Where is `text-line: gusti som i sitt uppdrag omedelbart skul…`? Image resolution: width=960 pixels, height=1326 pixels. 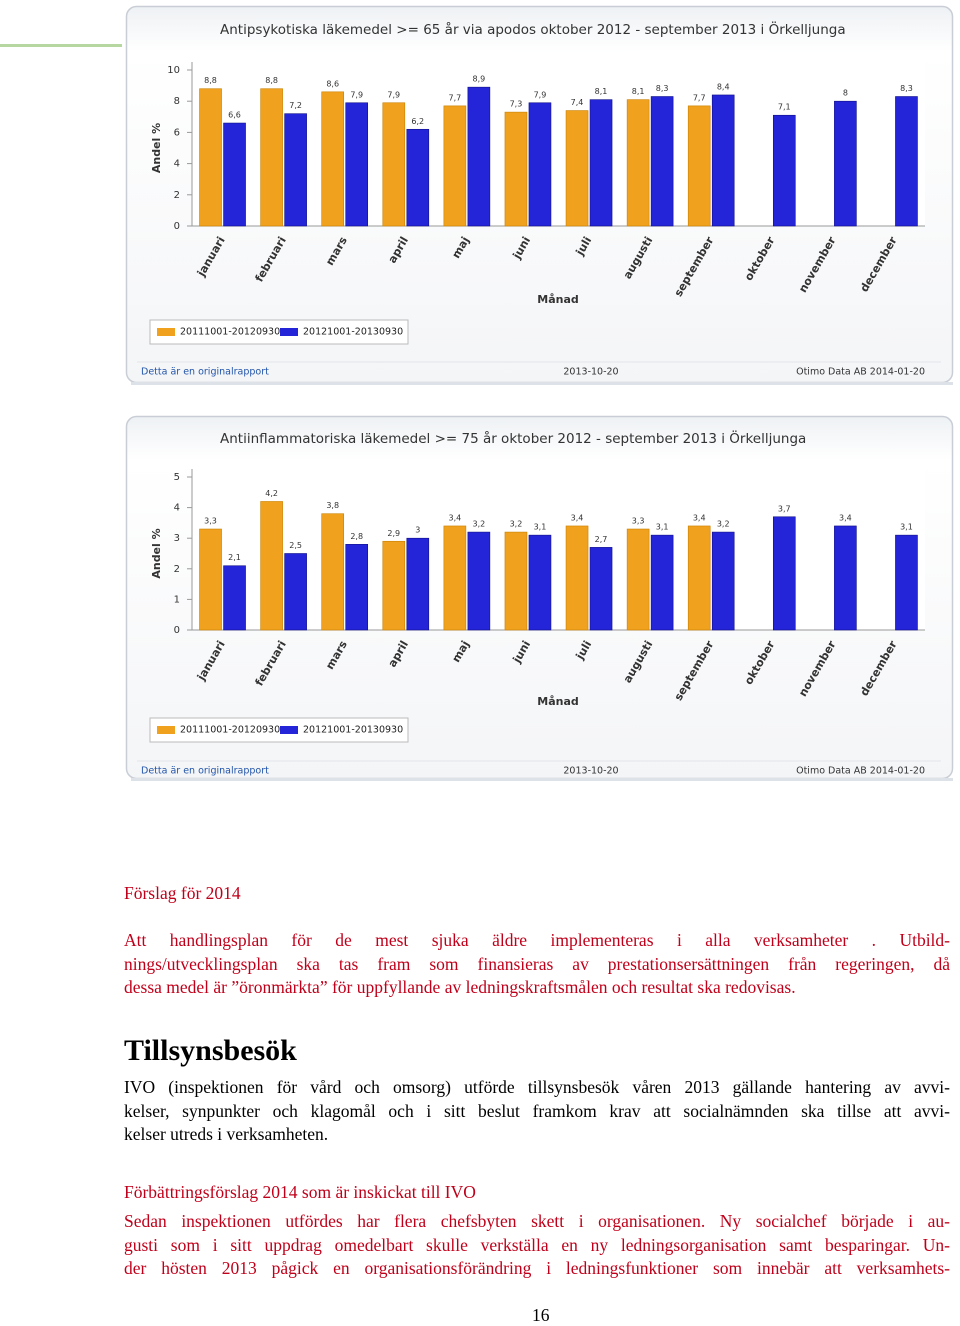
text-line: gusti som i sitt uppdrag omedelbart skul… is located at coordinates (537, 1244).